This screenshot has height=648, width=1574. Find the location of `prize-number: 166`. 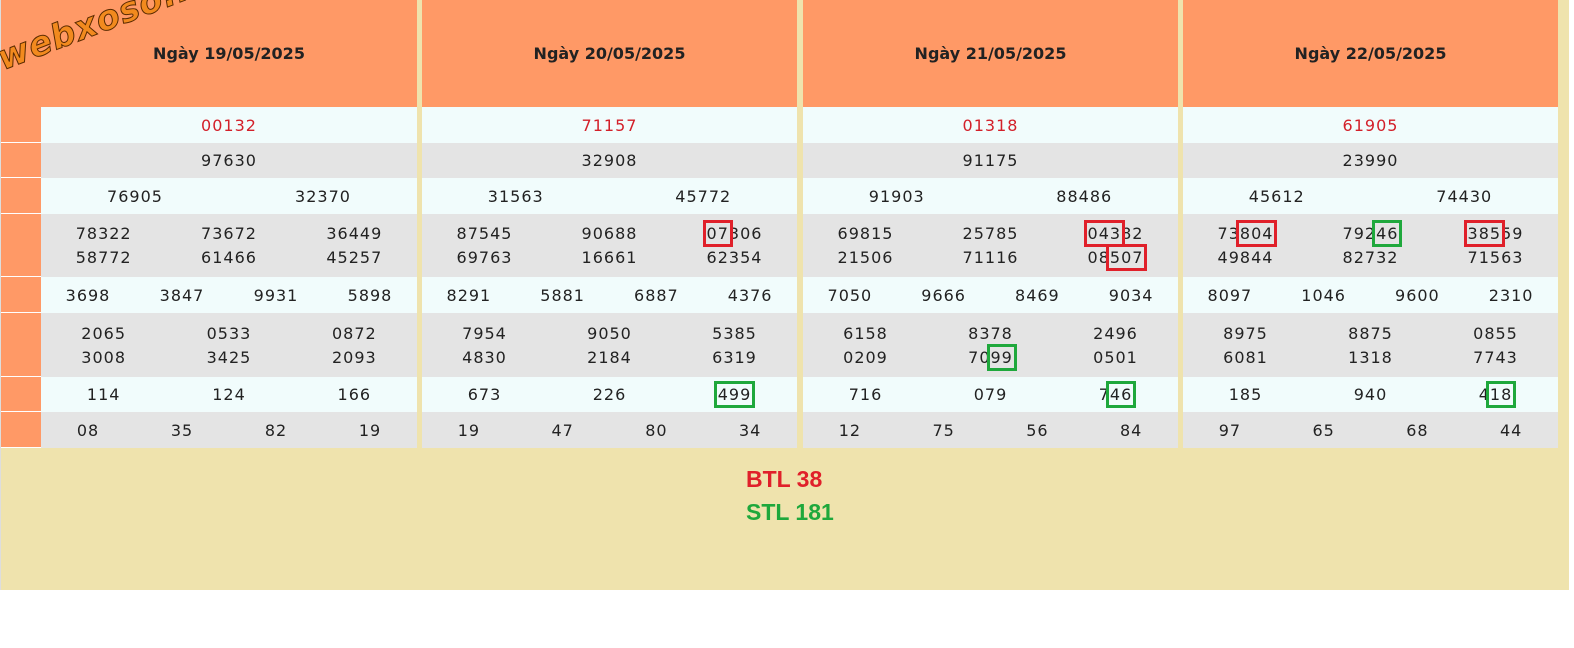

prize-number: 166 is located at coordinates (354, 394).